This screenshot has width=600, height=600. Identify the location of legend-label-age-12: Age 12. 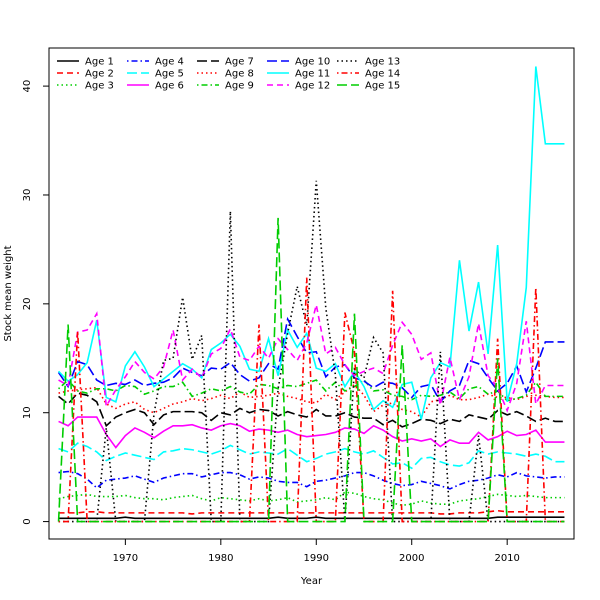
(312, 86).